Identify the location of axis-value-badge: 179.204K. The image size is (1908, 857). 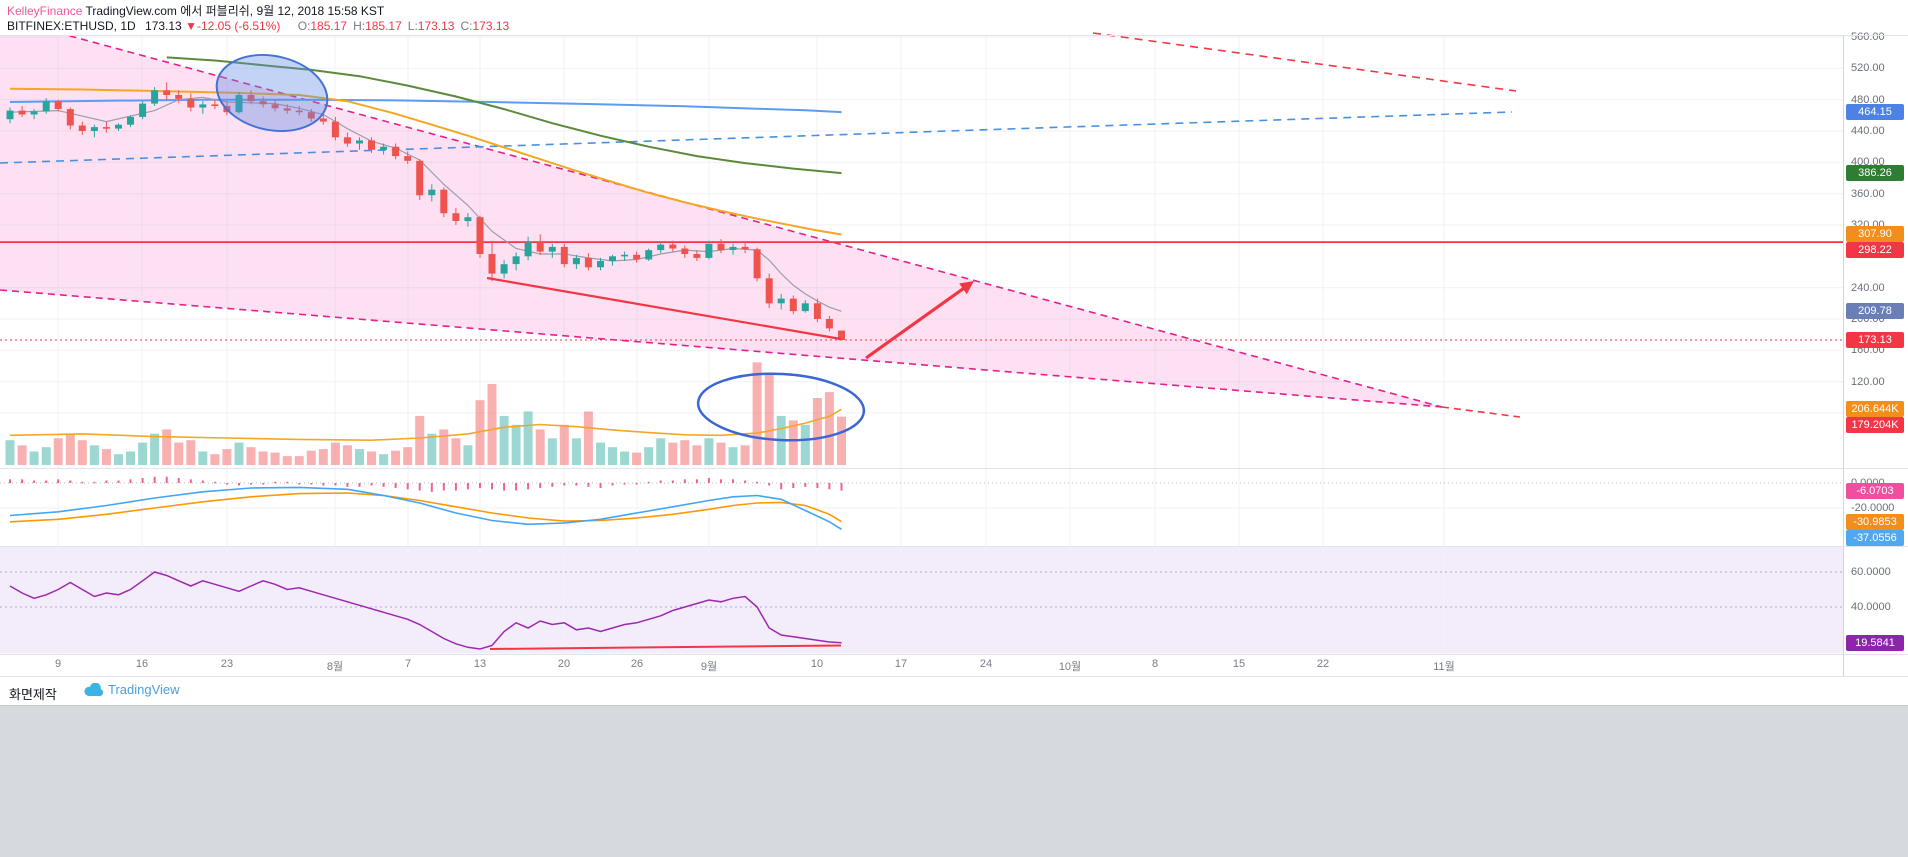
(1875, 425).